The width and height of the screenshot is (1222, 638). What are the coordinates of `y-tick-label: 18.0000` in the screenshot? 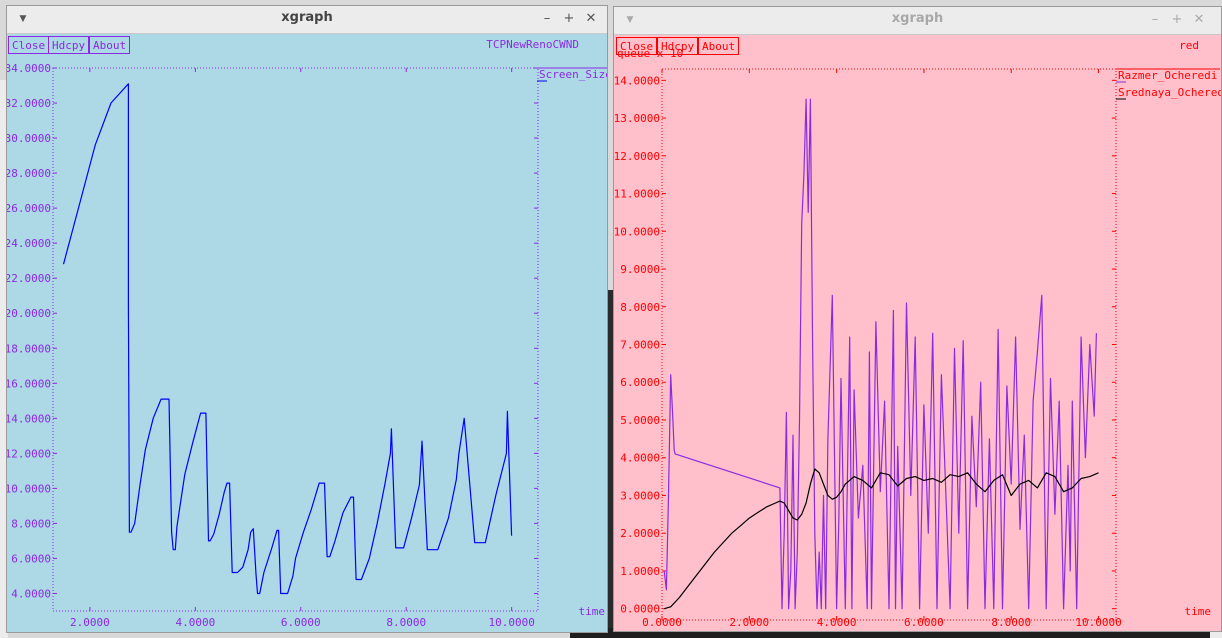 It's located at (29, 348).